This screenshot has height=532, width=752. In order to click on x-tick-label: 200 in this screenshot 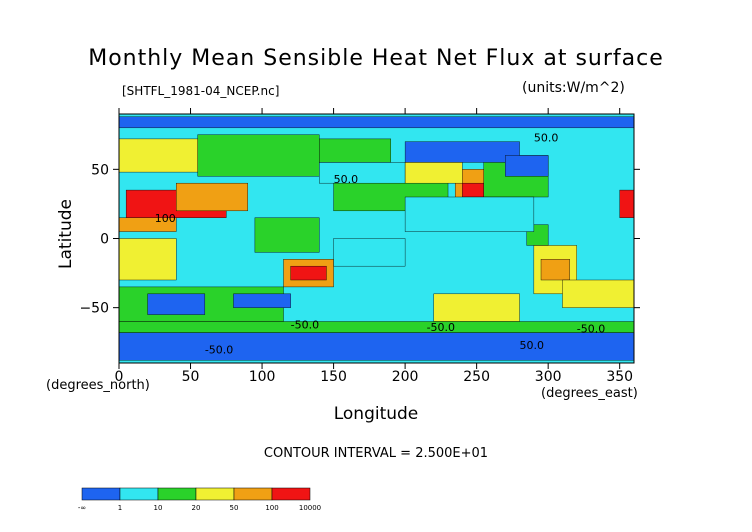, I will do `click(405, 377)`.